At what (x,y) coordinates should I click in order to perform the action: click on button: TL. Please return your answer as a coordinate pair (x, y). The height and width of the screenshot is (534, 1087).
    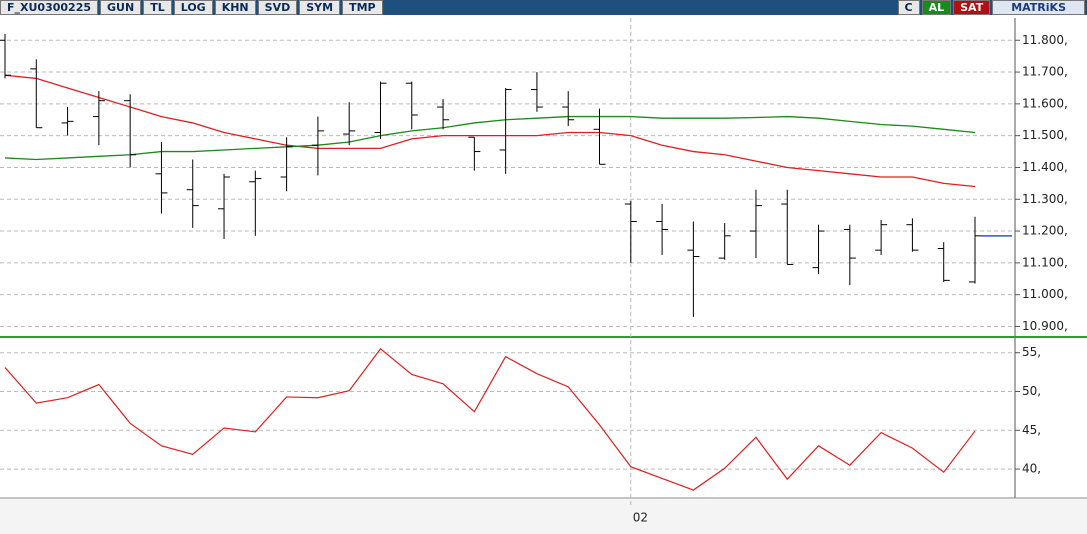
    Looking at the image, I should click on (157, 7).